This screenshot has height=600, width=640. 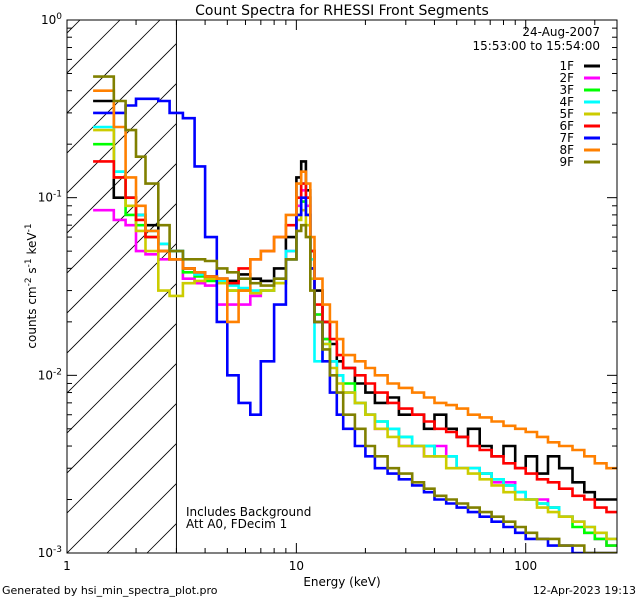 What do you see at coordinates (341, 582) in the screenshot?
I see `x-axis-label: Energy (keV)` at bounding box center [341, 582].